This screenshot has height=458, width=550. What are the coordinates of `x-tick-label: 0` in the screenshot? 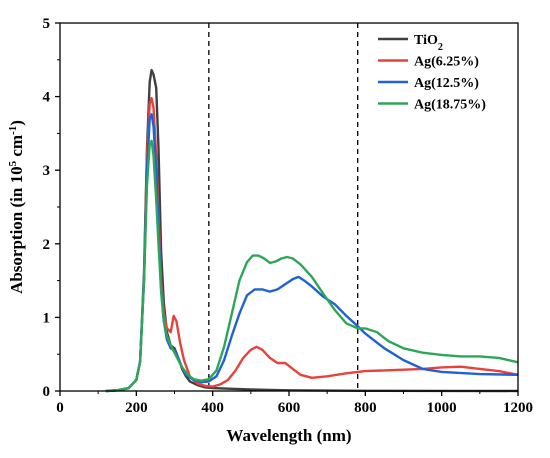 It's located at (60, 408).